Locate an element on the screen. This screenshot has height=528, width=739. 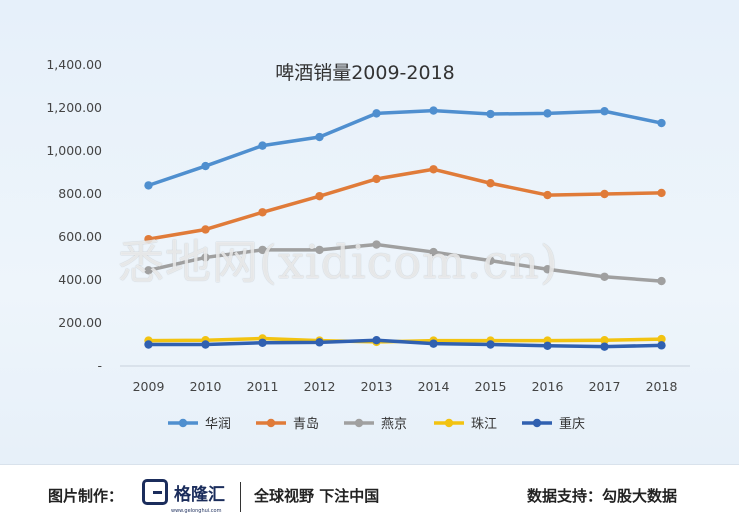
series-重庆 is located at coordinates (405, 343).